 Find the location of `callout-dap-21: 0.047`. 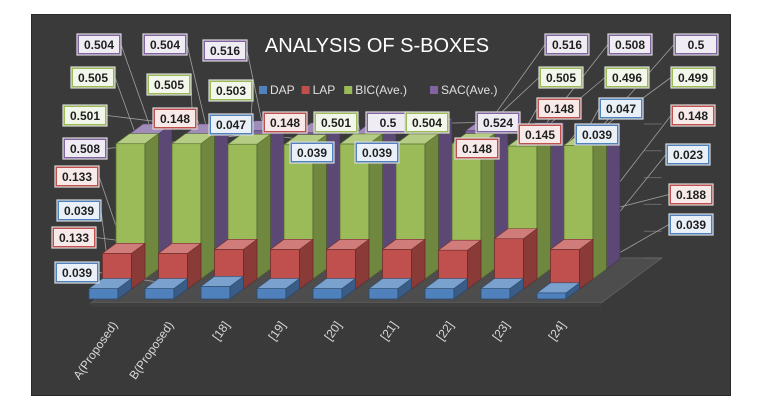

callout-dap-21: 0.047 is located at coordinates (621, 108).